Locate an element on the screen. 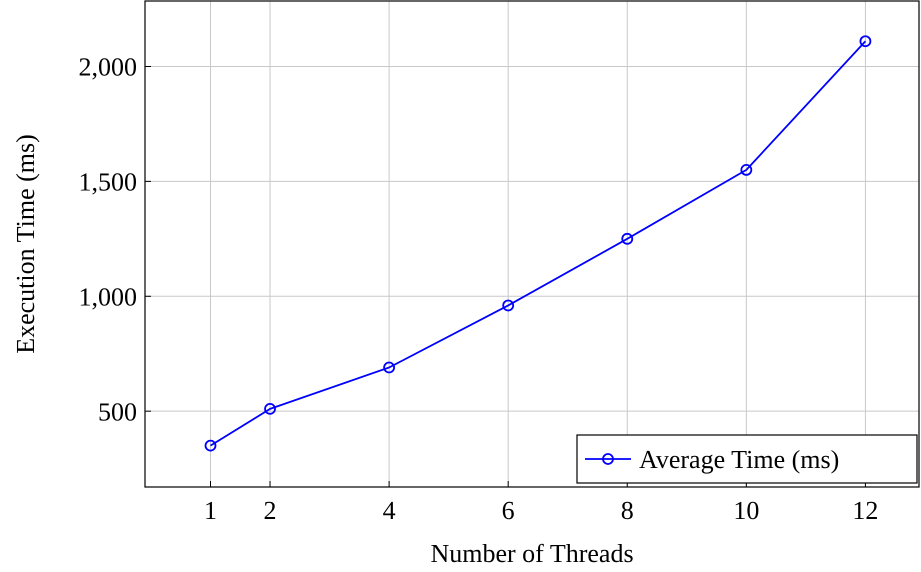  x-axis-title: Number of Threads is located at coordinates (532, 553).